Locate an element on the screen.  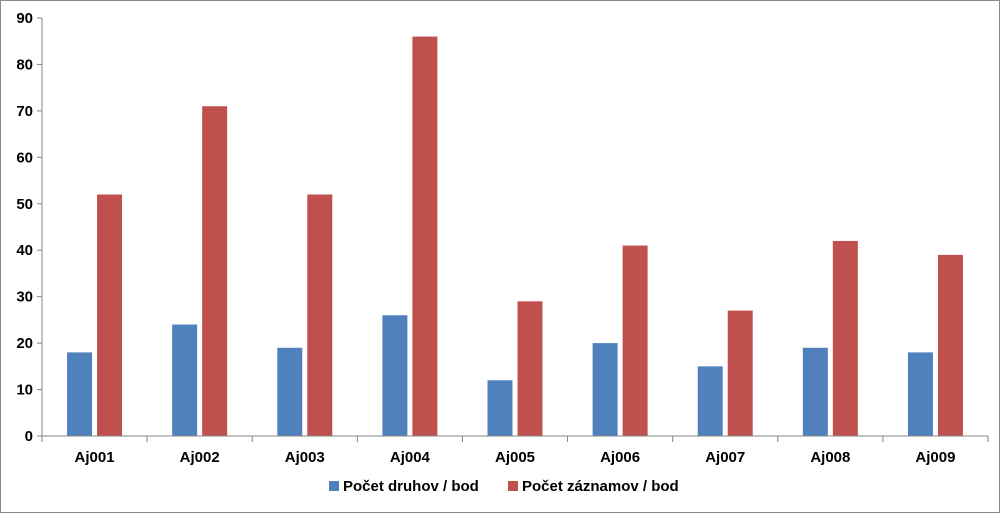
x-category-label: Aj006 is located at coordinates (620, 457).